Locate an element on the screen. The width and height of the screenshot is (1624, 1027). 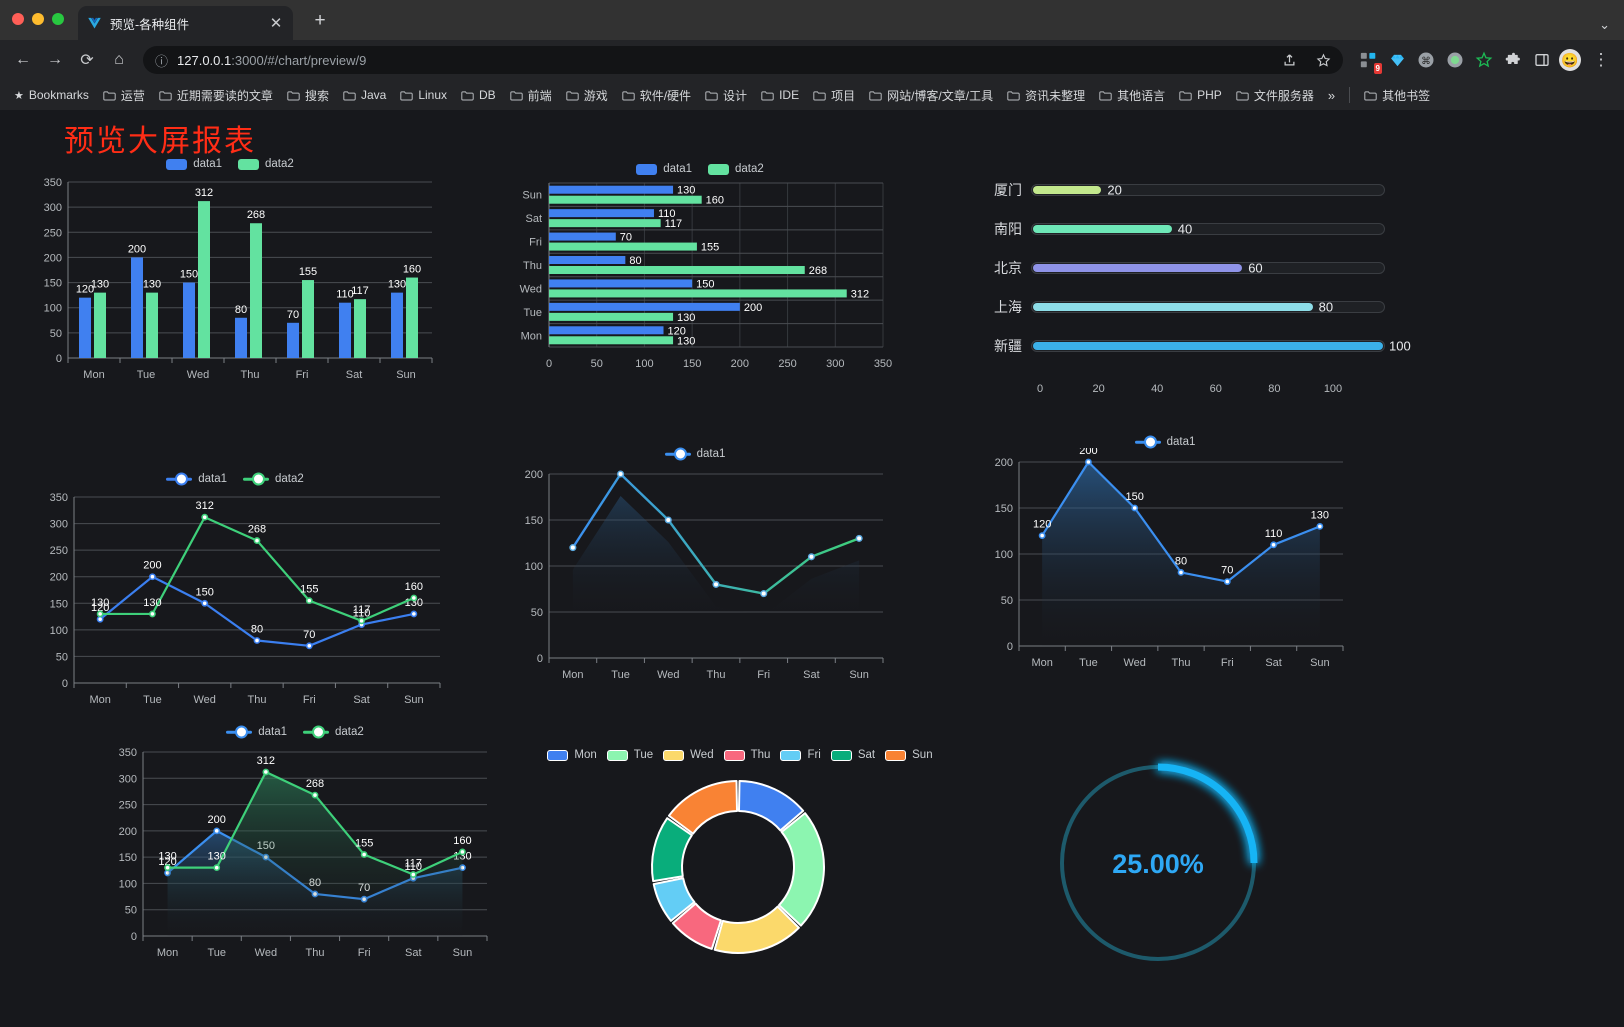
bookmark-folder: 前端 is located at coordinates (531, 95).